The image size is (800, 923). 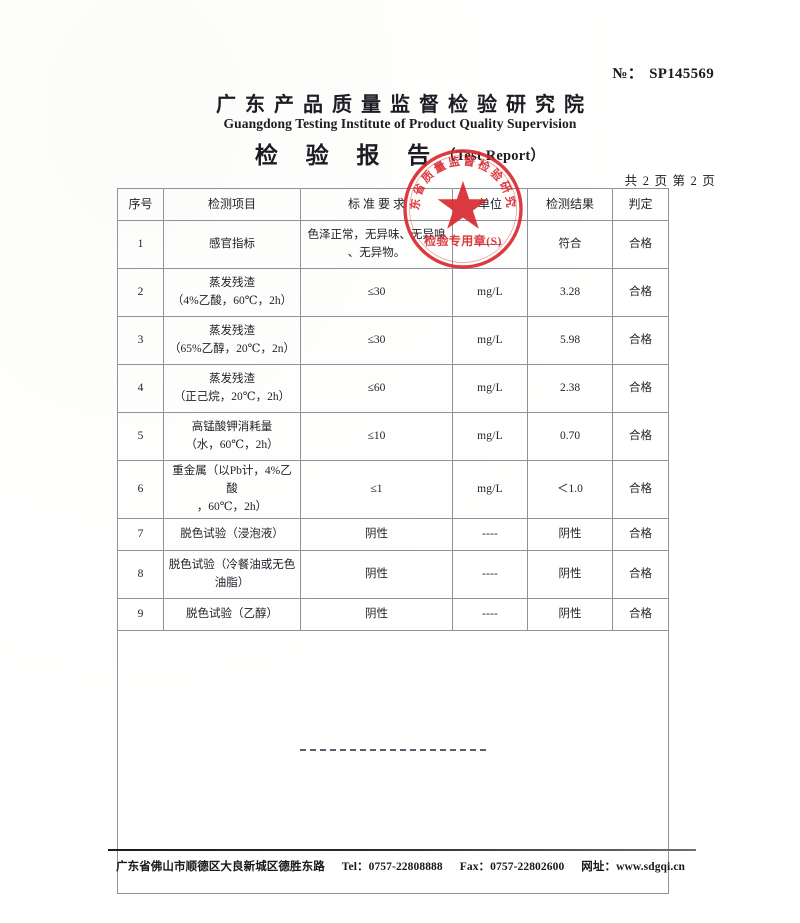 I want to click on column-header-result: 检测结果, so click(x=570, y=204).